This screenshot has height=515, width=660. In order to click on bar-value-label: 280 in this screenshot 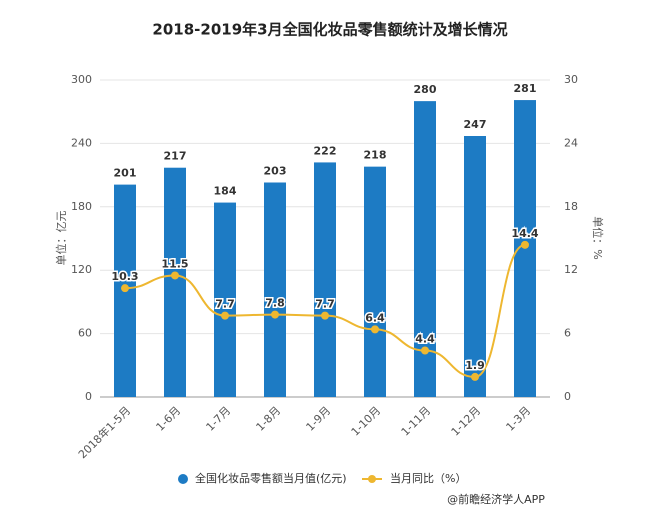, I will do `click(425, 89)`.